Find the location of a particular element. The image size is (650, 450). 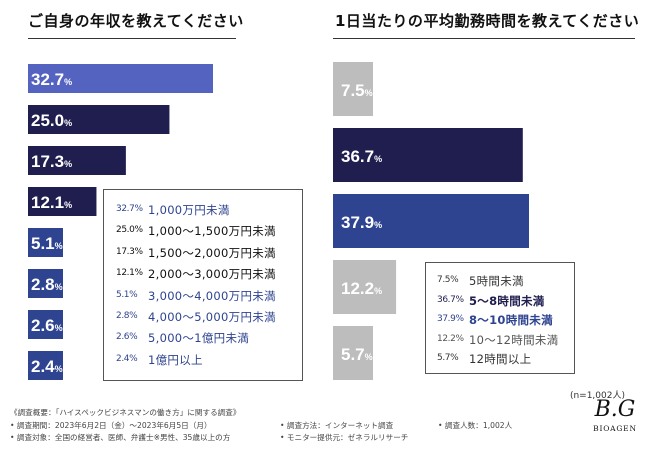

income-legend-pct: 2.8% is located at coordinates (127, 316).